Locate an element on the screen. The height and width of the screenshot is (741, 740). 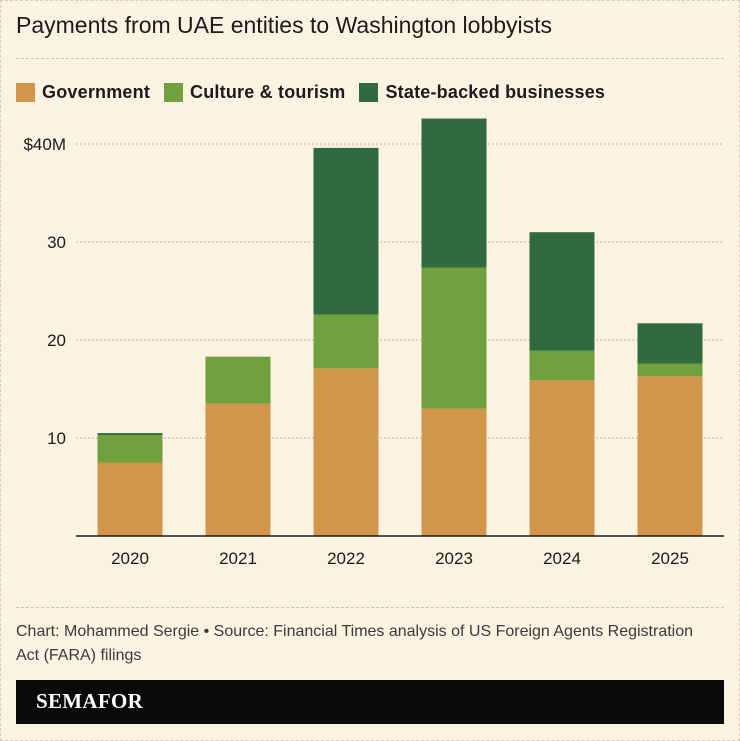
x-tick-label: 2025 is located at coordinates (670, 558).